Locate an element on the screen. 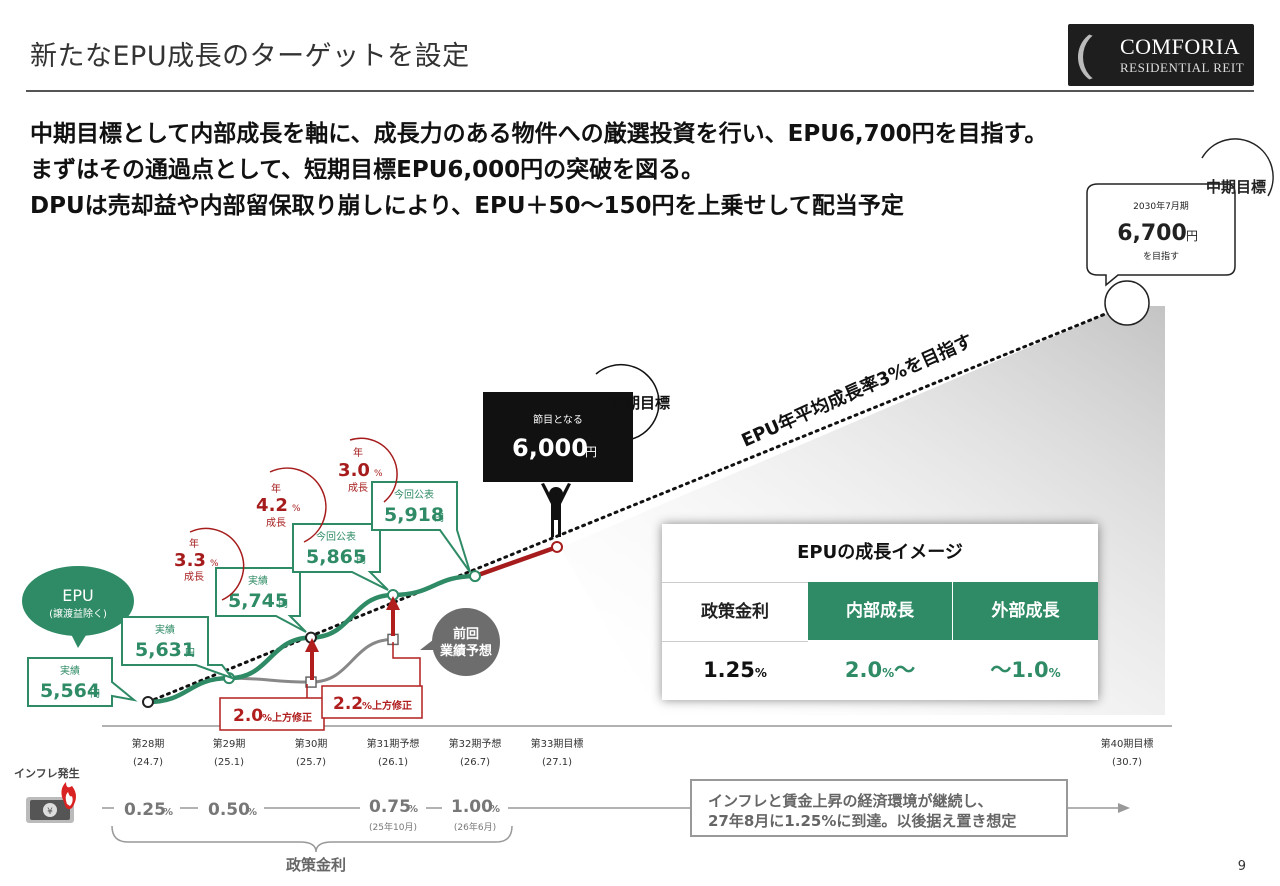  page-title: 新たなEPU成長のターゲットを設定 is located at coordinates (250, 56).